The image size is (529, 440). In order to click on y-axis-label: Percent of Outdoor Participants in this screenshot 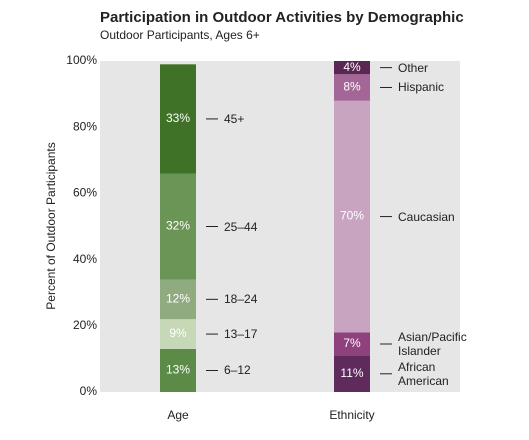, I will do `click(51, 225)`.